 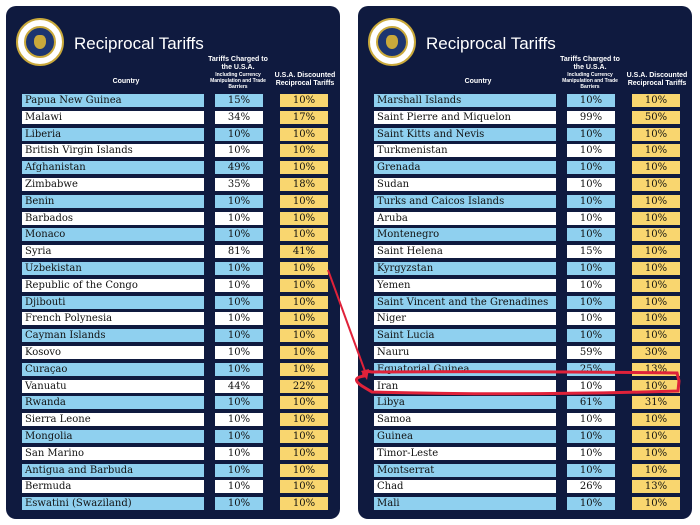 What do you see at coordinates (113, 386) in the screenshot?
I see `country-cell: Vanuatu` at bounding box center [113, 386].